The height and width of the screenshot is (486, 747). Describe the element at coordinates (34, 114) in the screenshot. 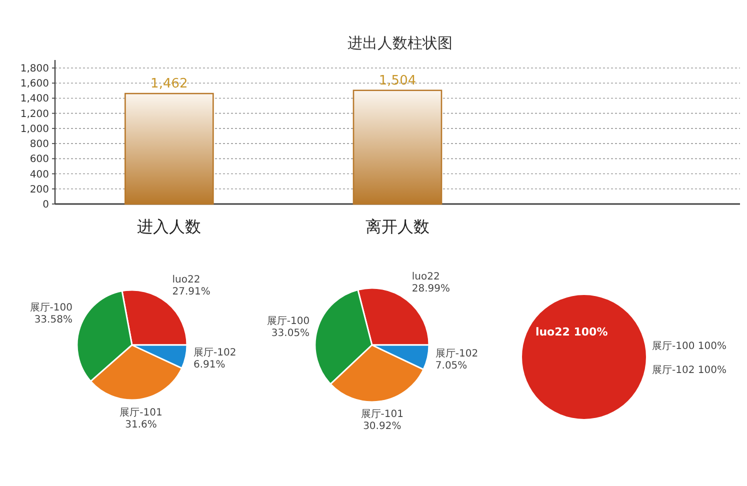

I see `y-tick-label: 1,200` at that location.